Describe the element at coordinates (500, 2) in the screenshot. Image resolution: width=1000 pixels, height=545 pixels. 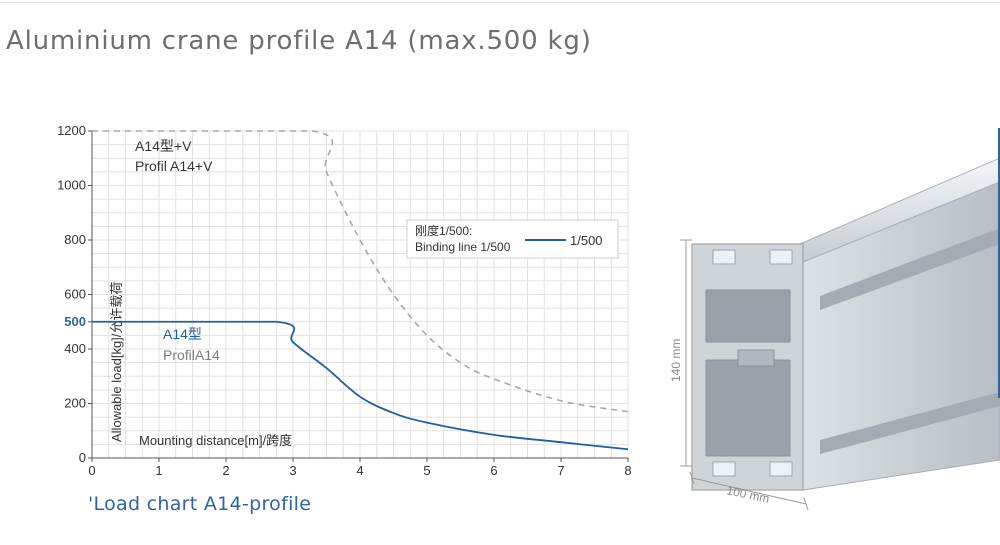
I see `top-divider` at that location.